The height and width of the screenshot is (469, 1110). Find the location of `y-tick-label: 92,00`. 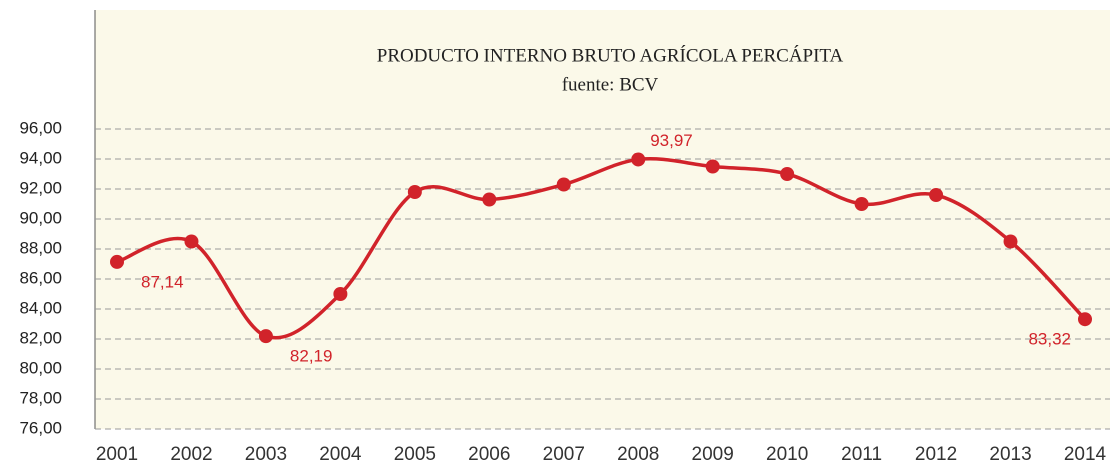

y-tick-label: 92,00 is located at coordinates (40, 187).